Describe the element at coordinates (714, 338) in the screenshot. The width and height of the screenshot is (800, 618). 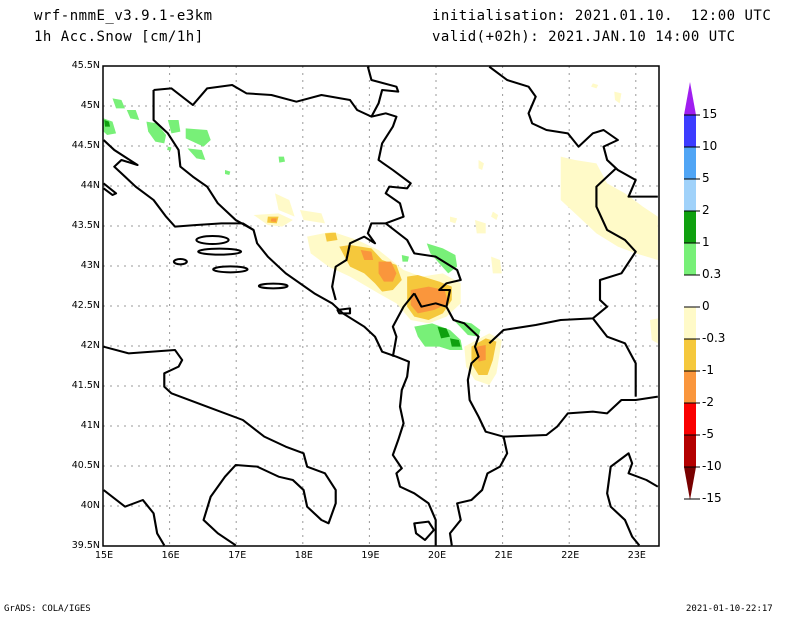
I see `colorbar-label: -0.3` at that location.